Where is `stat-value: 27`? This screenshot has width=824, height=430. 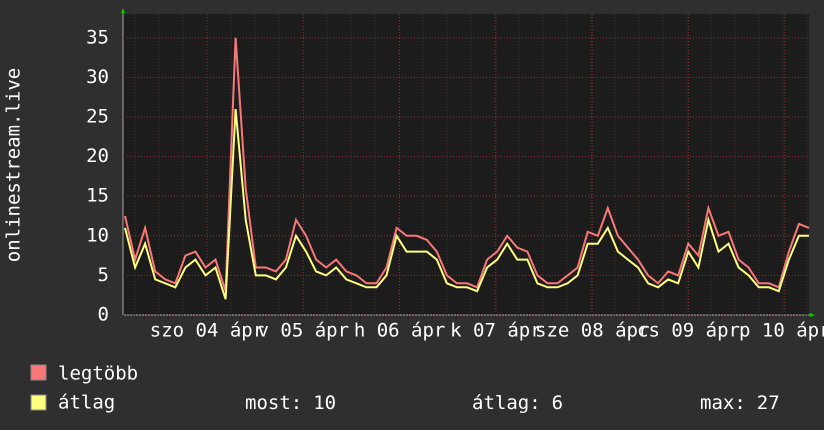 stat-value: 27 is located at coordinates (768, 403).